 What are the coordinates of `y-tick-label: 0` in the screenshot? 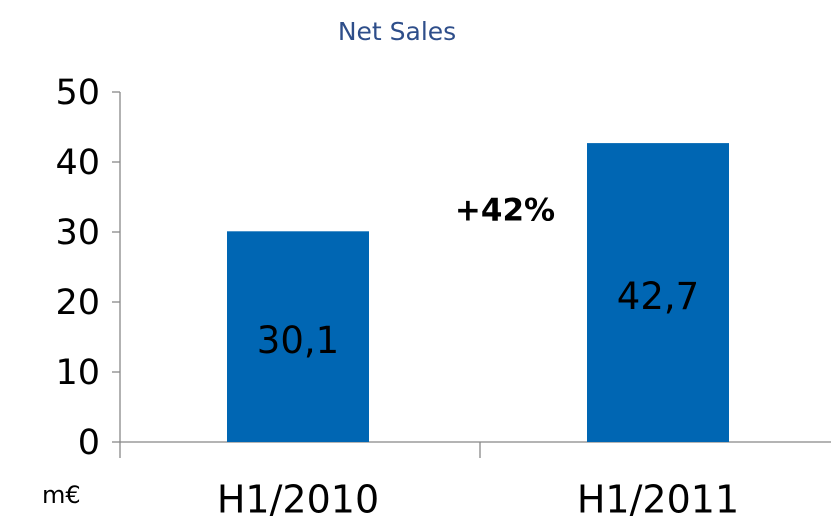 It's located at (89, 443).